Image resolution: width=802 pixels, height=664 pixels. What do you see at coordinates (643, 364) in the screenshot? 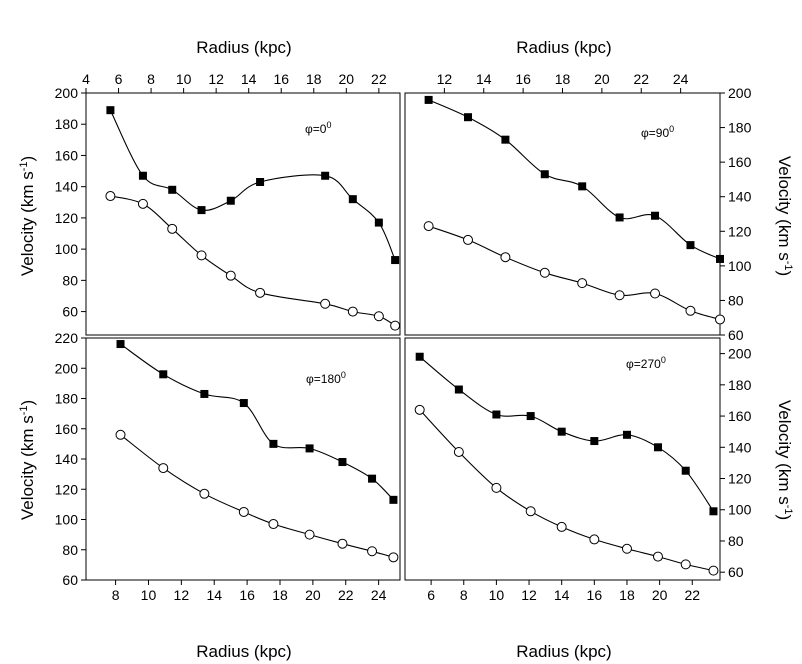
I see `phi-label-text: φ=270` at bounding box center [643, 364].